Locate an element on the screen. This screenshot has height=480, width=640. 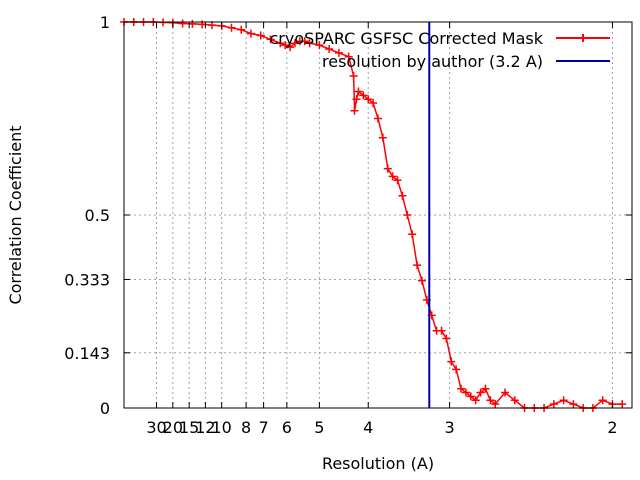
y-tick-label: 0.143 is located at coordinates (87, 353).